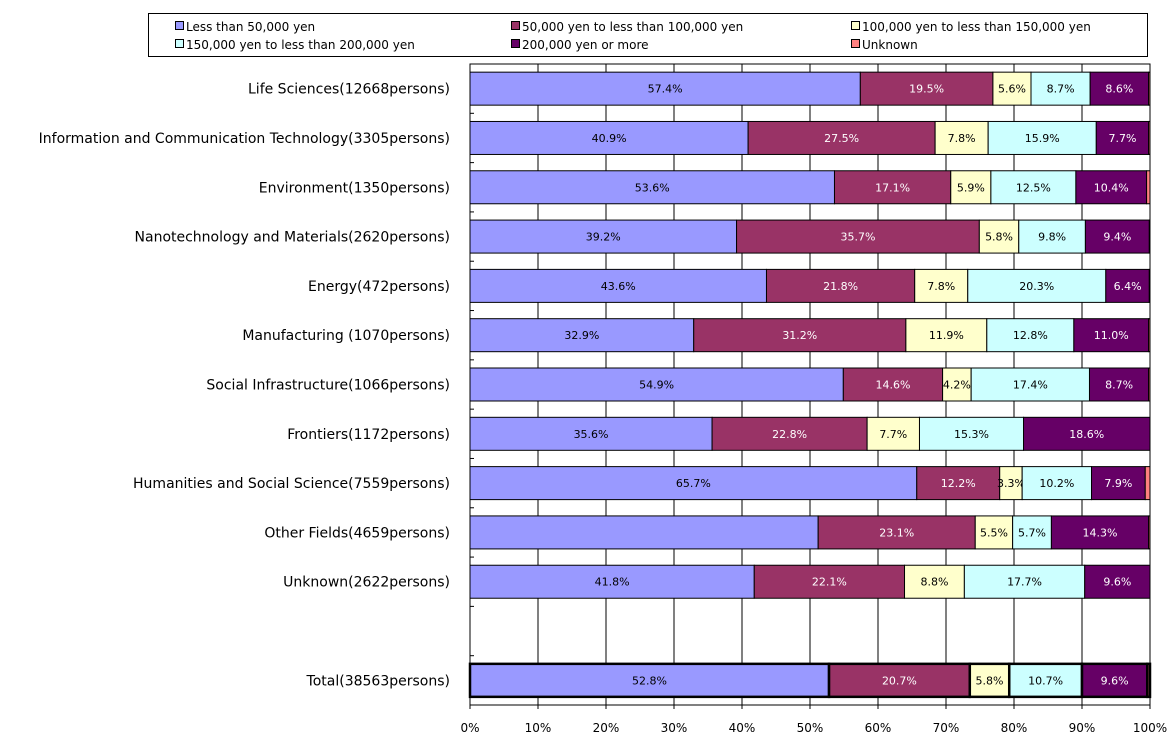 The image size is (1168, 738). What do you see at coordinates (469, 728) in the screenshot?
I see `x-tick-label: 0%` at bounding box center [469, 728].